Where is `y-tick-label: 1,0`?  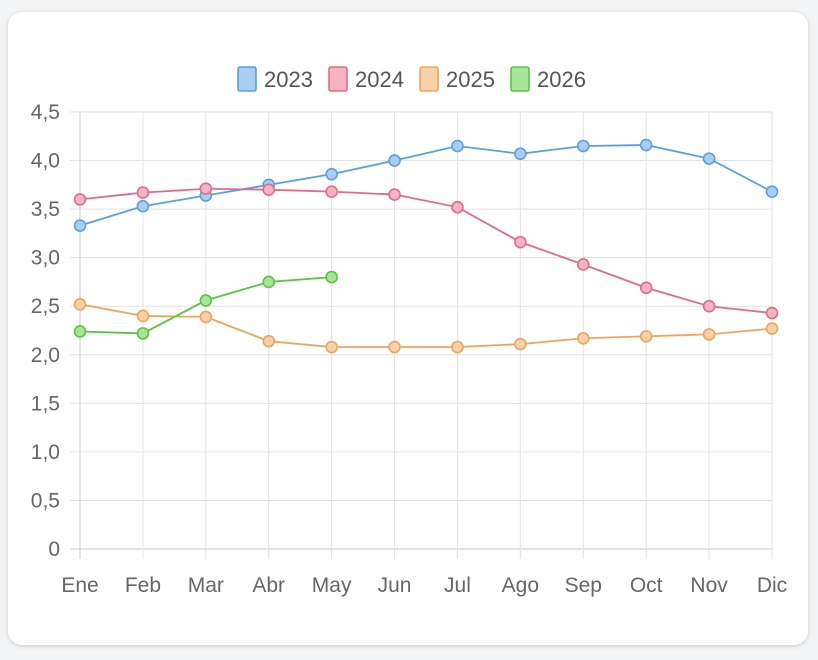
y-tick-label: 1,0 is located at coordinates (45, 452).